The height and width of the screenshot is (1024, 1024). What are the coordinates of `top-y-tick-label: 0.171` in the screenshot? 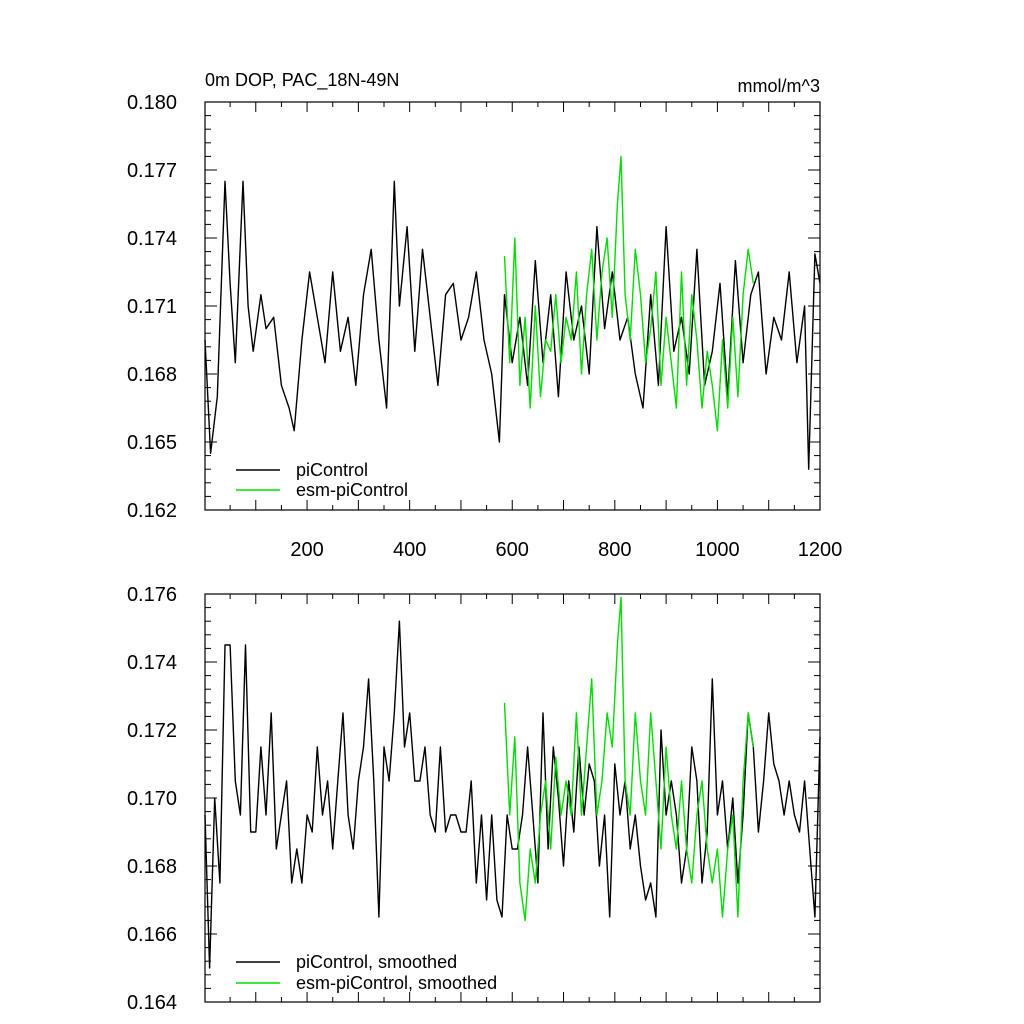 It's located at (152, 307).